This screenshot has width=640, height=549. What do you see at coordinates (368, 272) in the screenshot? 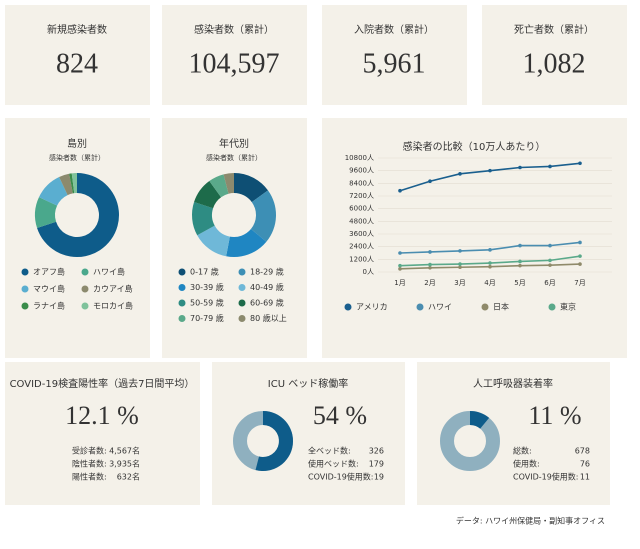
I see `y-tick-label: 0人` at bounding box center [368, 272].